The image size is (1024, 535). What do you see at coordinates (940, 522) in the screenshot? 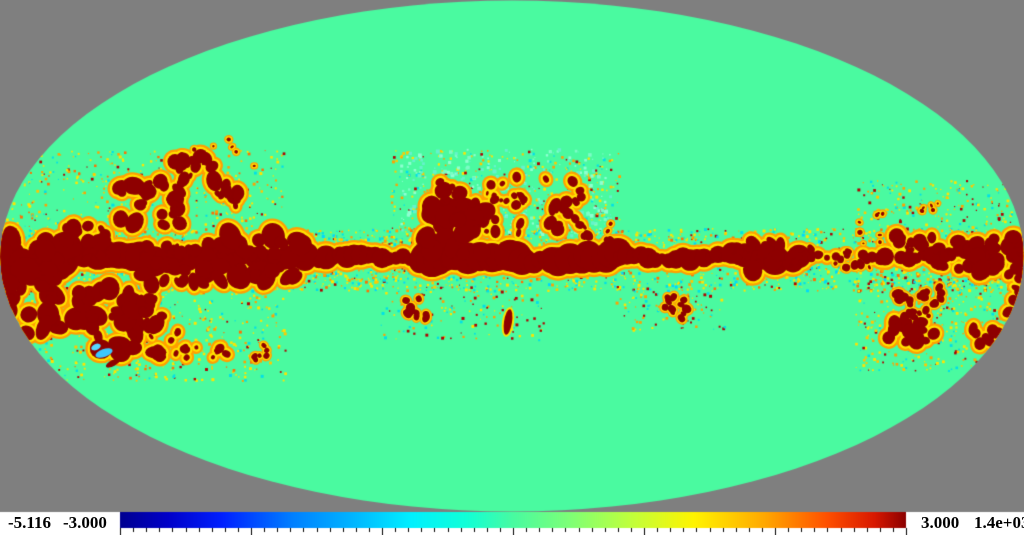
I see `colorbar-upper-label: 3.000` at bounding box center [940, 522].